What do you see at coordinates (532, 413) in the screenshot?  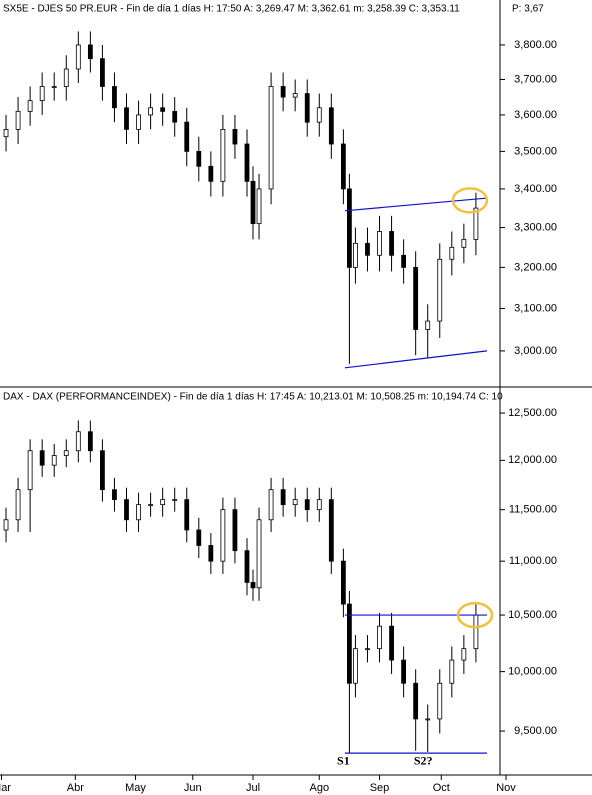 I see `y-tick-label: 12,500.00` at bounding box center [532, 413].